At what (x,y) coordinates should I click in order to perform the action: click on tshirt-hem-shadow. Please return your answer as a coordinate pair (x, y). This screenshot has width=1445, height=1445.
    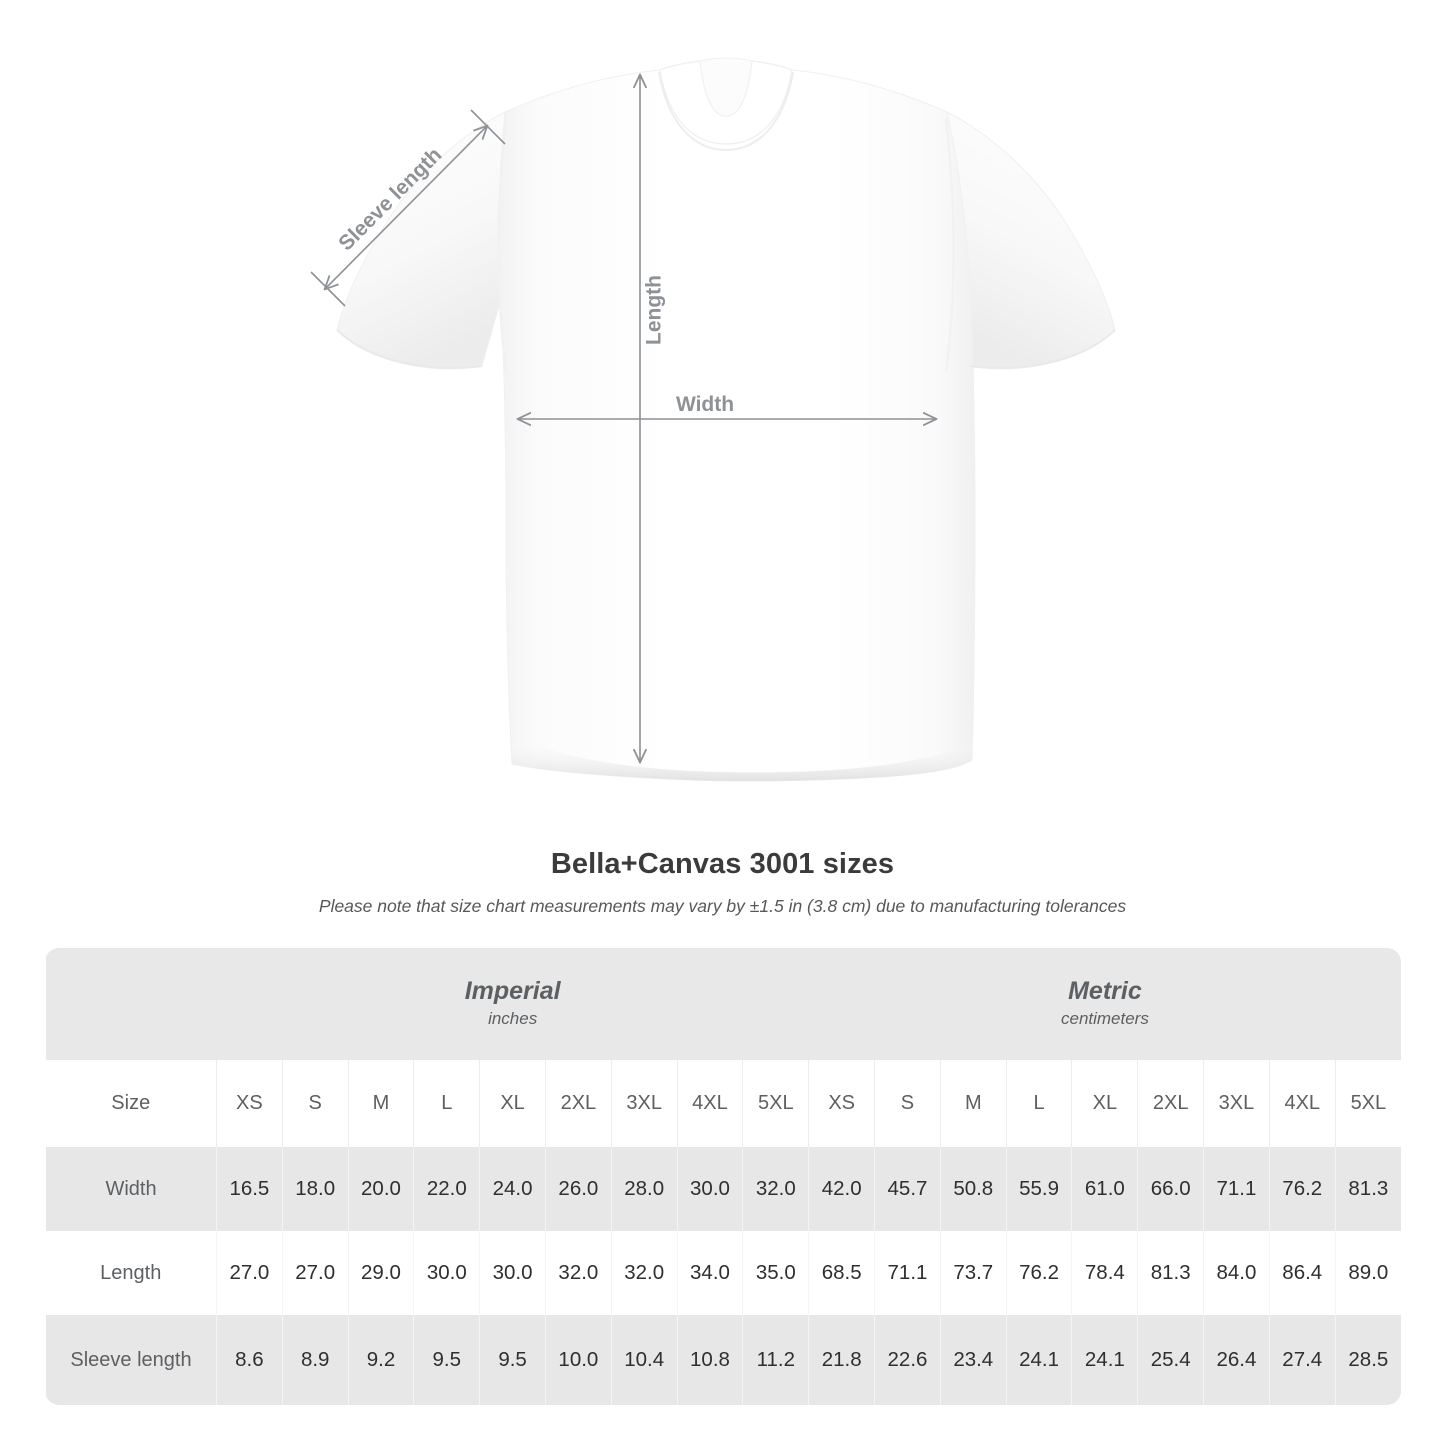
    Looking at the image, I should click on (742, 758).